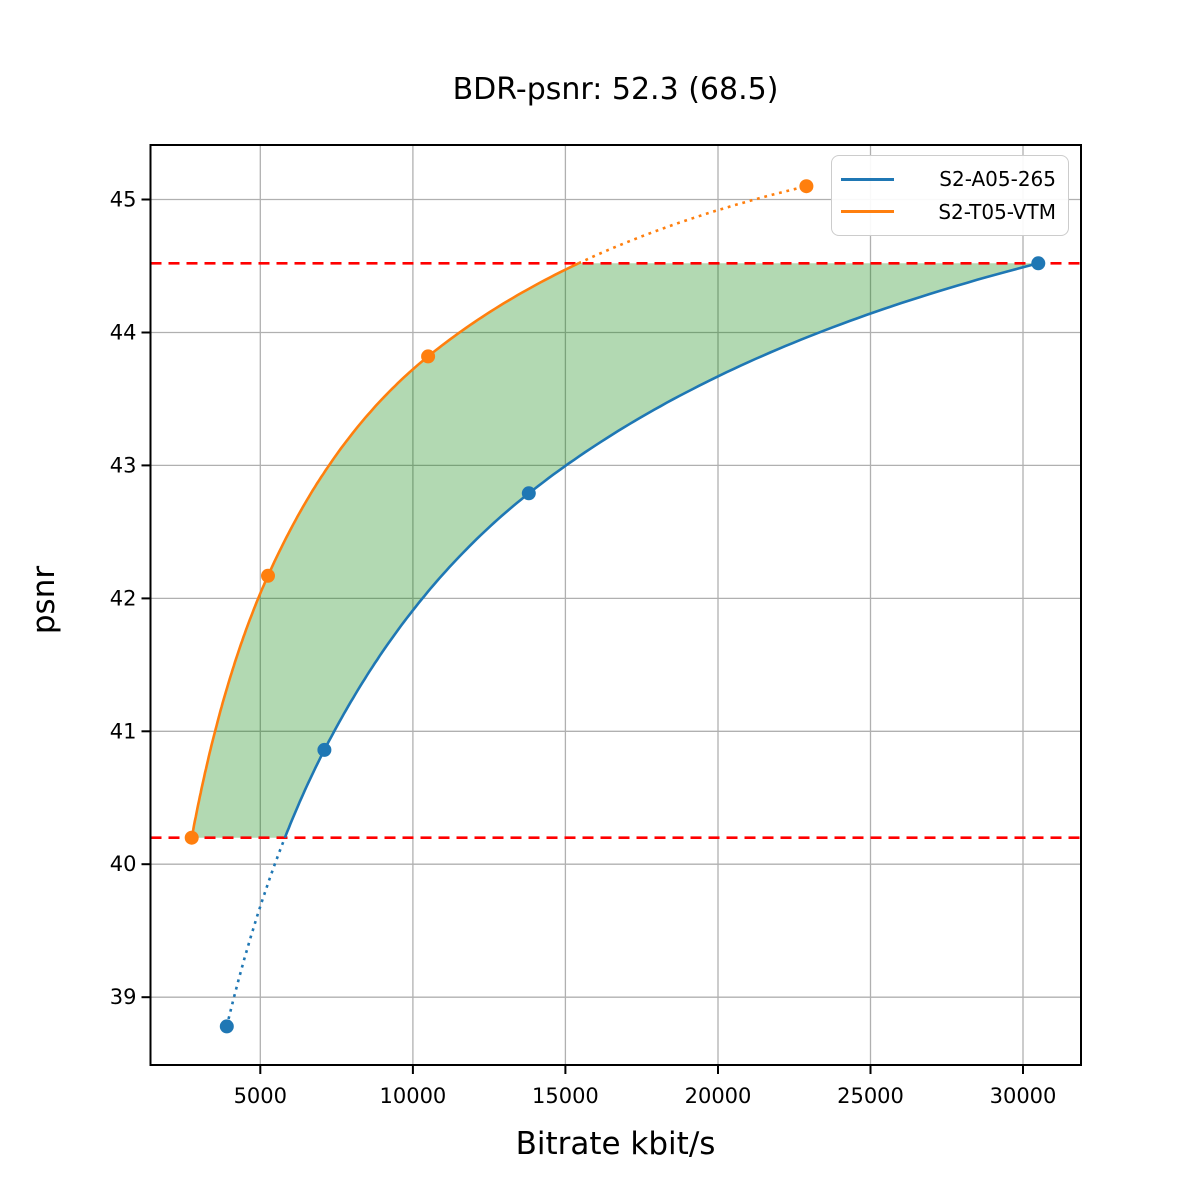  Describe the element at coordinates (565, 1096) in the screenshot. I see `x-tick-label: 15000` at that location.